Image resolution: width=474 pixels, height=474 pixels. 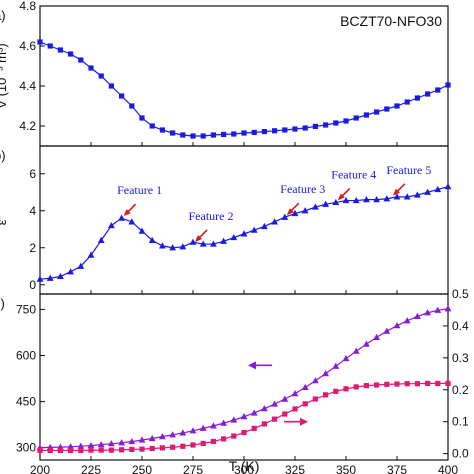 I want to click on feature-label: Feature 4, so click(x=353, y=174).